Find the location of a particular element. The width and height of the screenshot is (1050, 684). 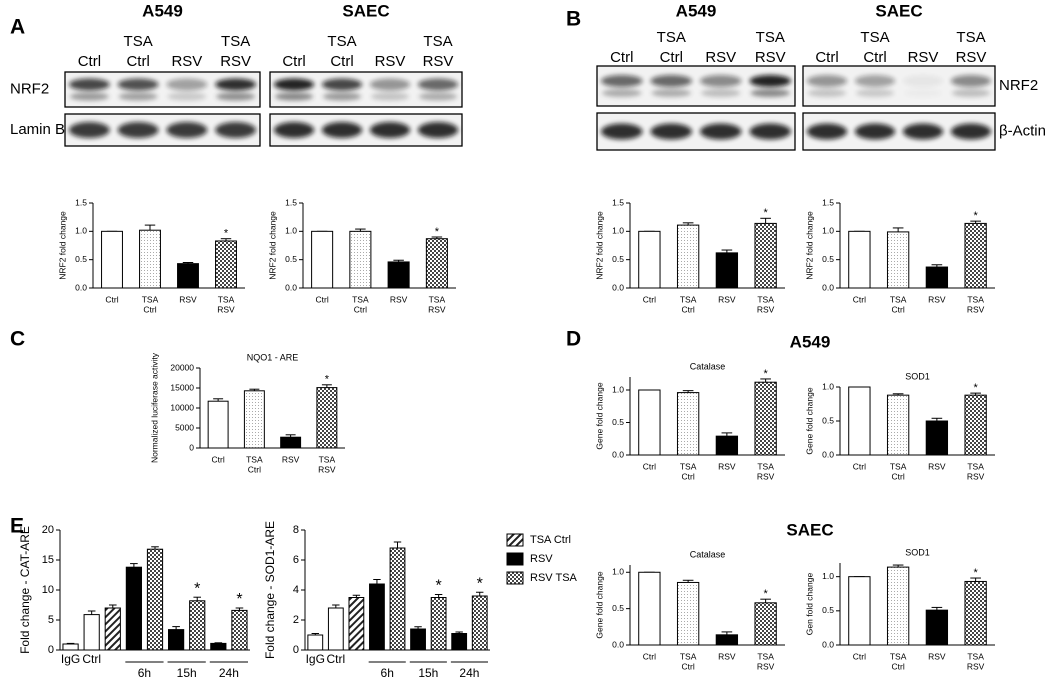

legend-swatch is located at coordinates (515, 559).